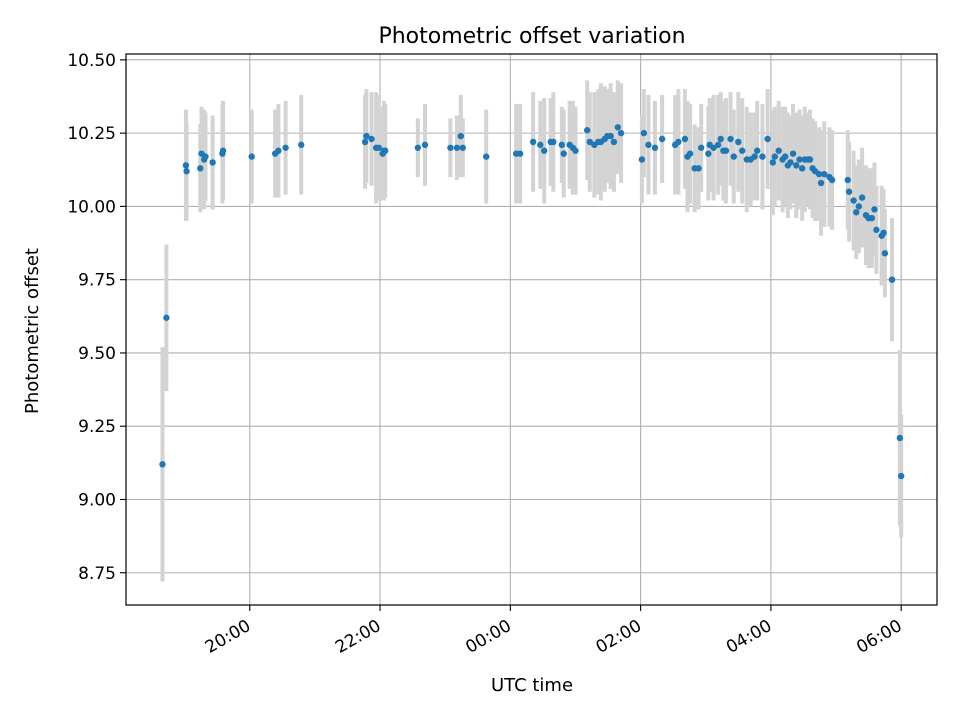 The width and height of the screenshot is (960, 720). What do you see at coordinates (532, 685) in the screenshot?
I see `x-axis-label: UTC time` at bounding box center [532, 685].